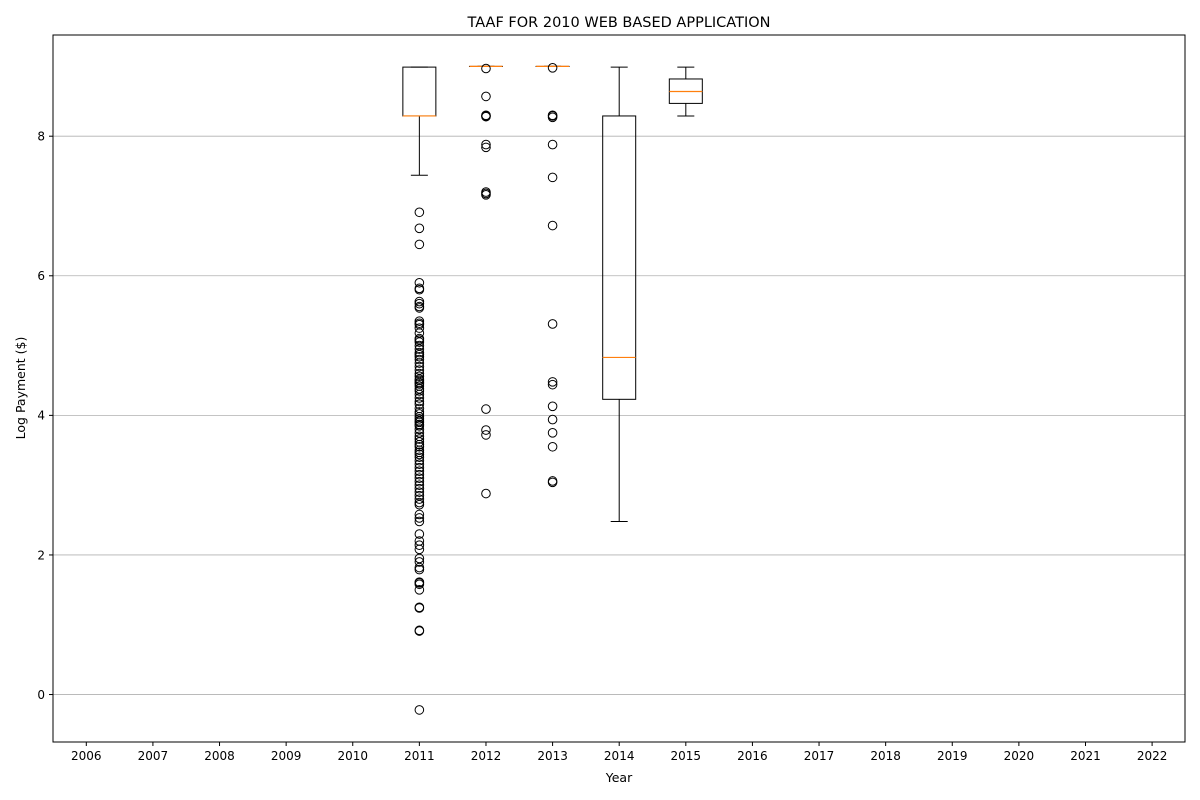  Describe the element at coordinates (685, 91) in the screenshot. I see `box-2015` at that location.